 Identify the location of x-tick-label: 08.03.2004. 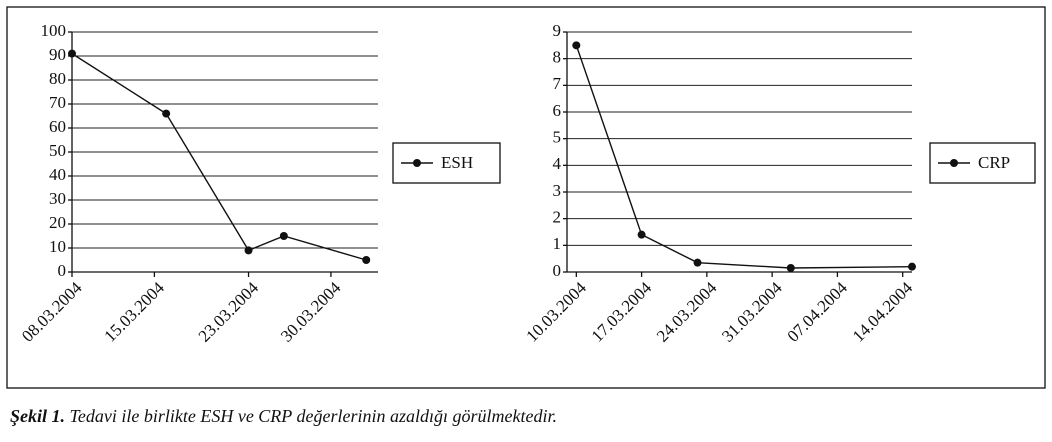
(52, 312).